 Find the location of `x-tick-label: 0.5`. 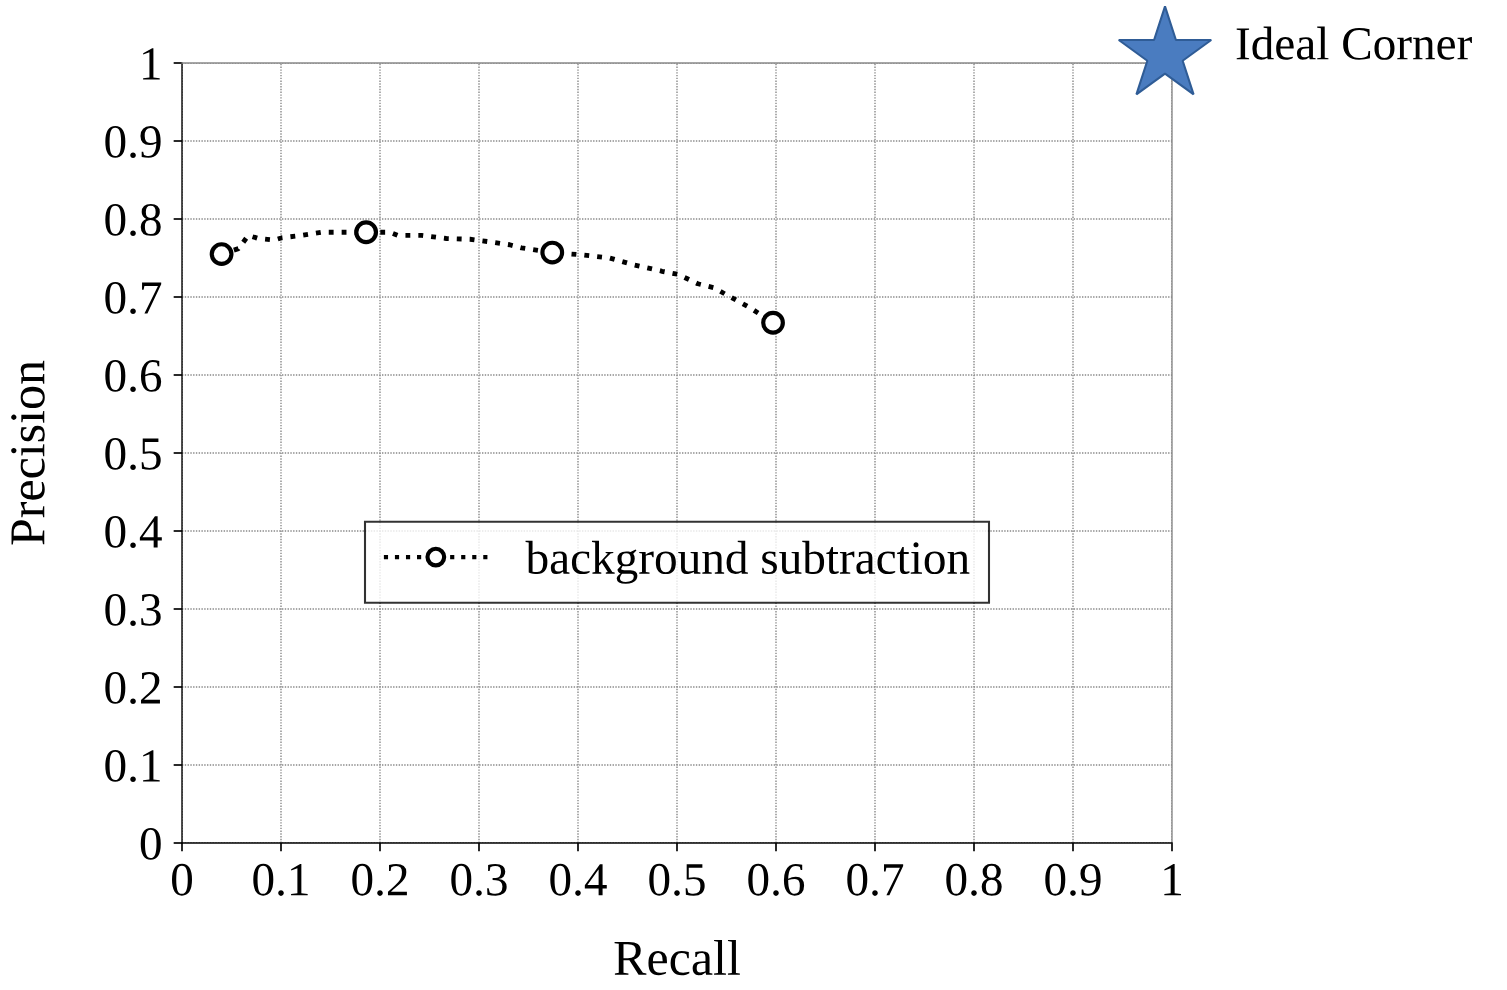

x-tick-label: 0.5 is located at coordinates (677, 879).